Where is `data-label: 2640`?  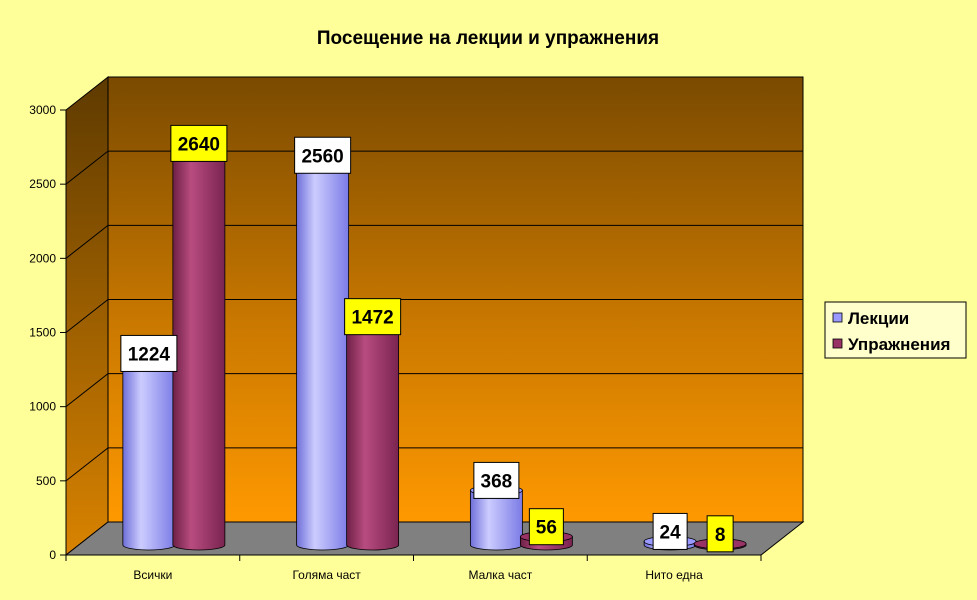 data-label: 2640 is located at coordinates (199, 143).